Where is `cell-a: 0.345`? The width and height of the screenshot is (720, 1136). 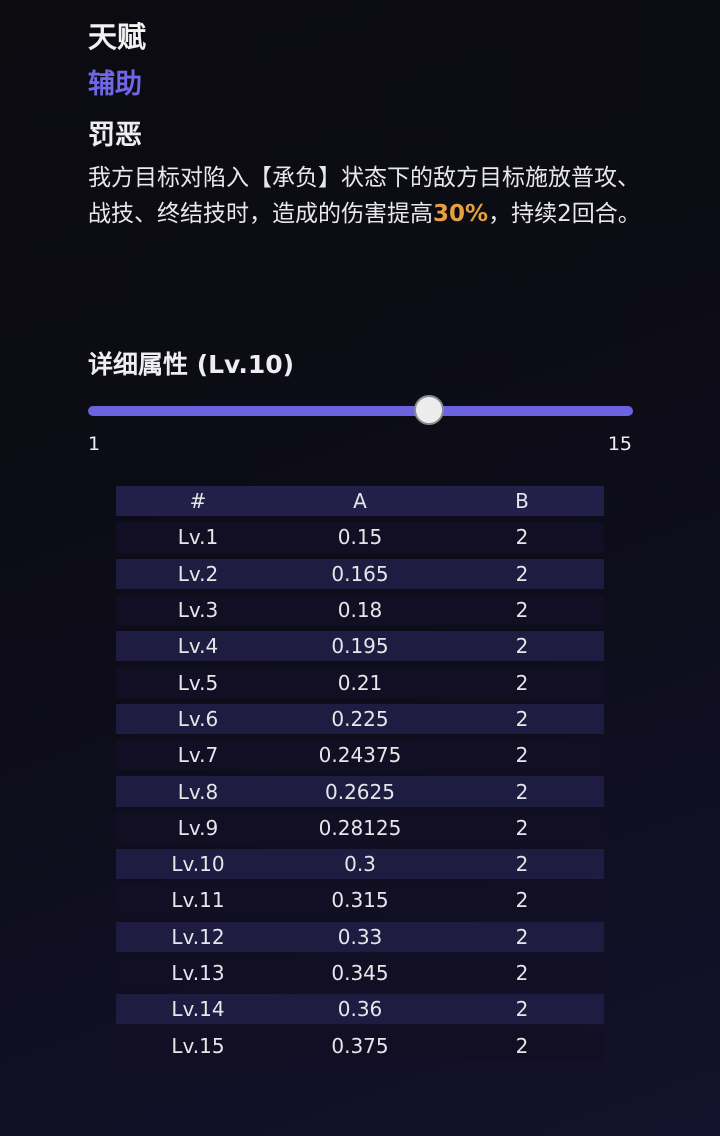
cell-a: 0.345 is located at coordinates (360, 973).